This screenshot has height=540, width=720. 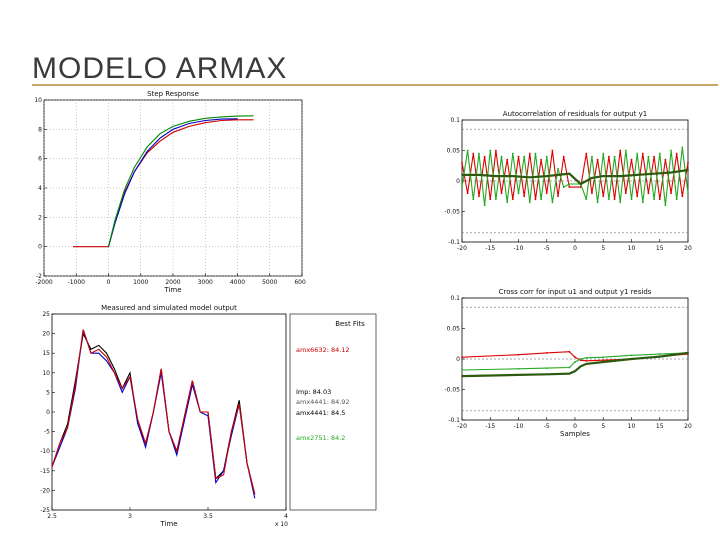 What do you see at coordinates (45, 471) in the screenshot?
I see `y-tick-label: -15` at bounding box center [45, 471].